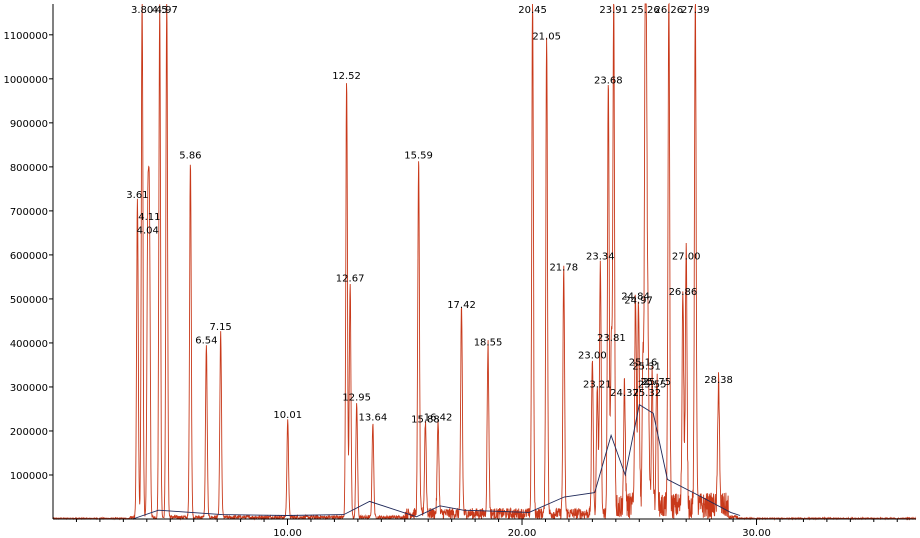  I want to click on y-tick-label: 100000, so click(29, 476).